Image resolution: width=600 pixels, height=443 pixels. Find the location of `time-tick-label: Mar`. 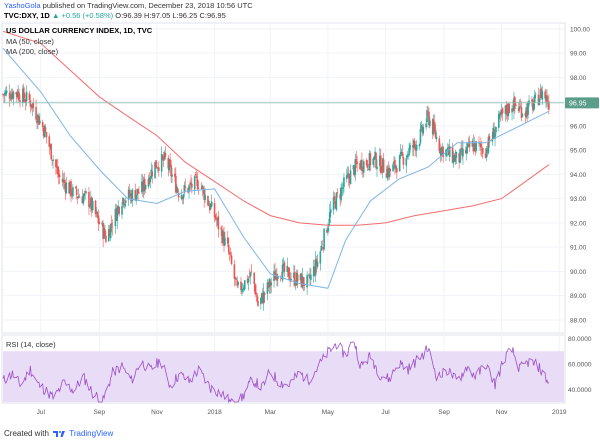

time-tick-label: Mar is located at coordinates (271, 412).